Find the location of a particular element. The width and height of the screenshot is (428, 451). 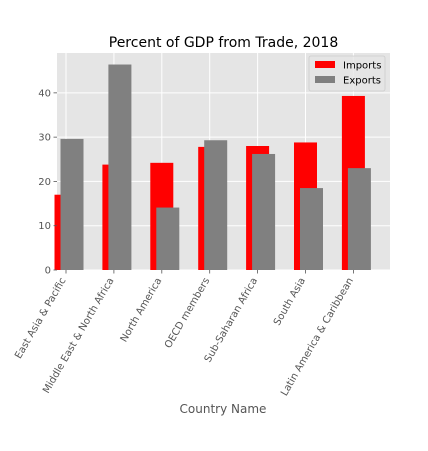

legend: Imports Exports is located at coordinates (347, 73).